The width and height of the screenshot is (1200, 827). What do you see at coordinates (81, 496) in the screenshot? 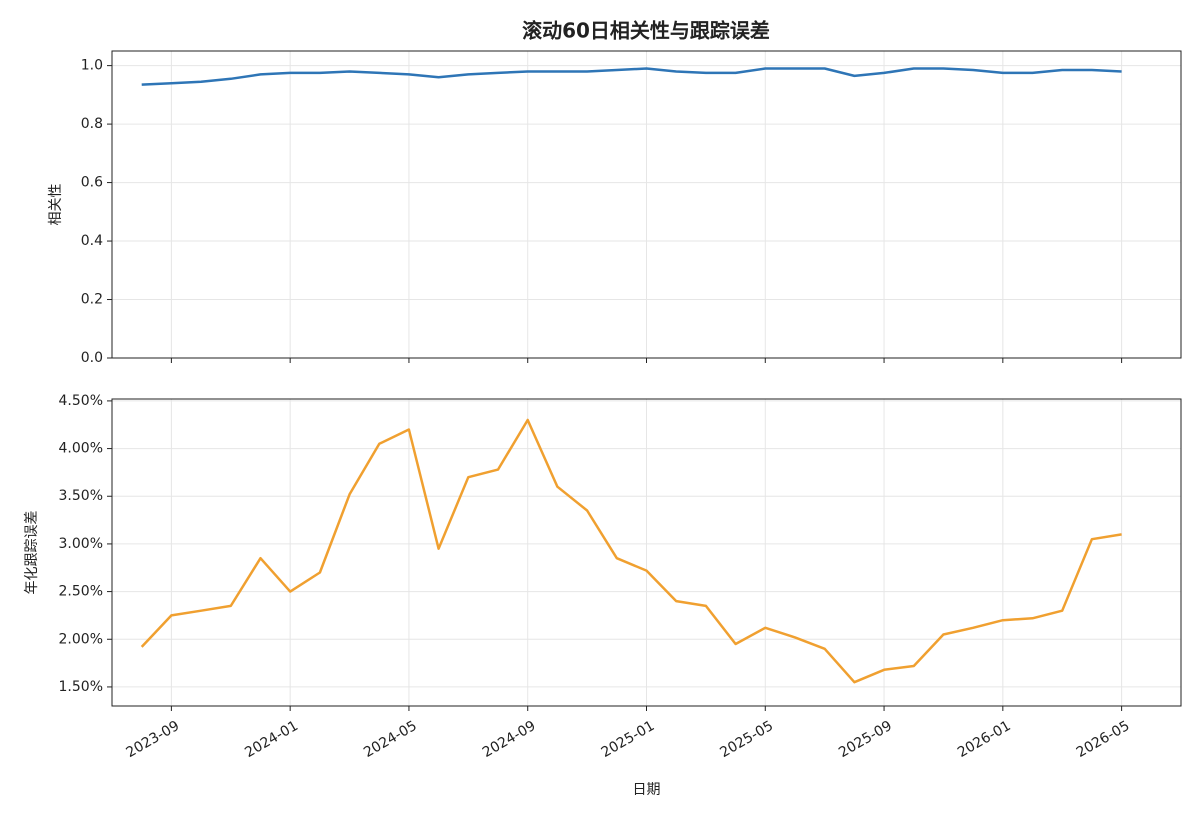
I see `y-tick-label: 3.50%` at bounding box center [81, 496].